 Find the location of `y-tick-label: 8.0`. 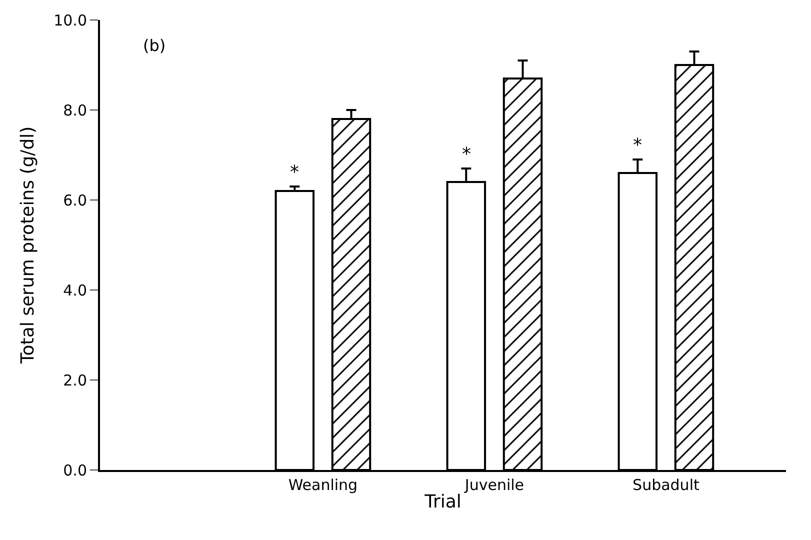

y-tick-label: 8.0 is located at coordinates (75, 110).